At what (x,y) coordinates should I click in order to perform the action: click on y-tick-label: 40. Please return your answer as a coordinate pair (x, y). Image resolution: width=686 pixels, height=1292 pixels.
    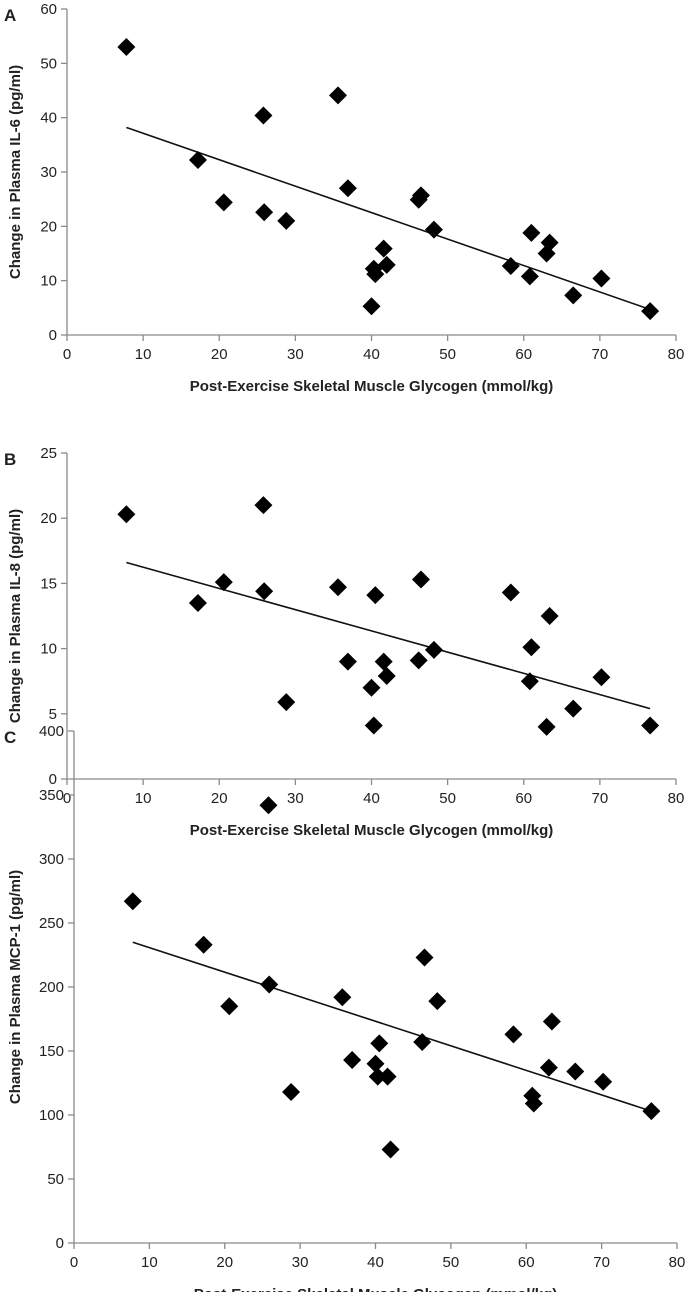
    Looking at the image, I should click on (48, 118).